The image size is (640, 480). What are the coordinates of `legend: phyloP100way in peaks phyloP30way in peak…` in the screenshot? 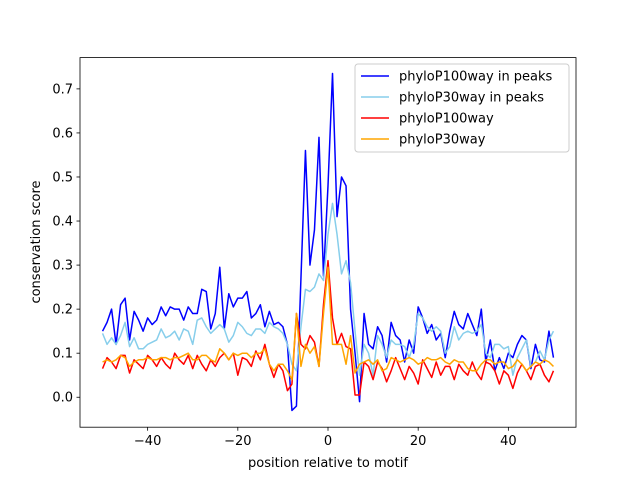 It's located at (462, 108).